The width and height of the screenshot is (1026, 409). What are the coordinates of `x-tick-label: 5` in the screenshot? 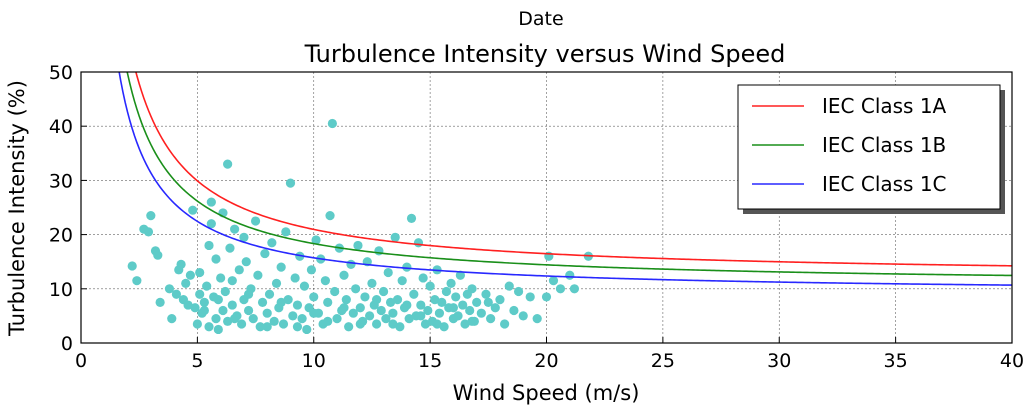 It's located at (197, 361).